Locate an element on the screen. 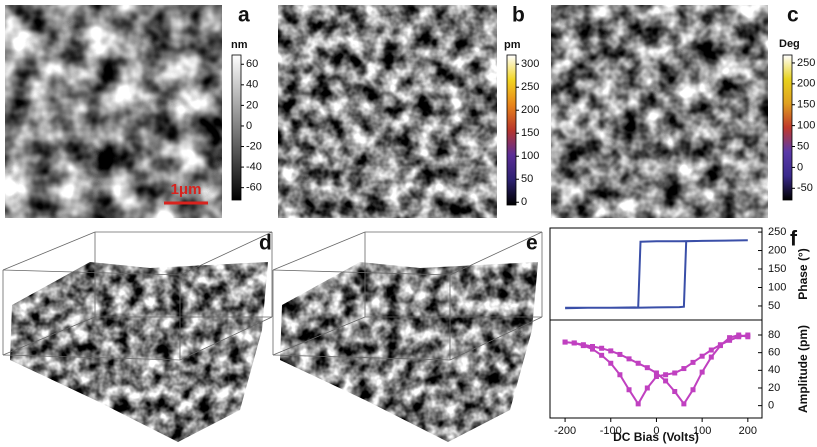 The height and width of the screenshot is (447, 817). y-tick-label: 100 is located at coordinates (777, 287).